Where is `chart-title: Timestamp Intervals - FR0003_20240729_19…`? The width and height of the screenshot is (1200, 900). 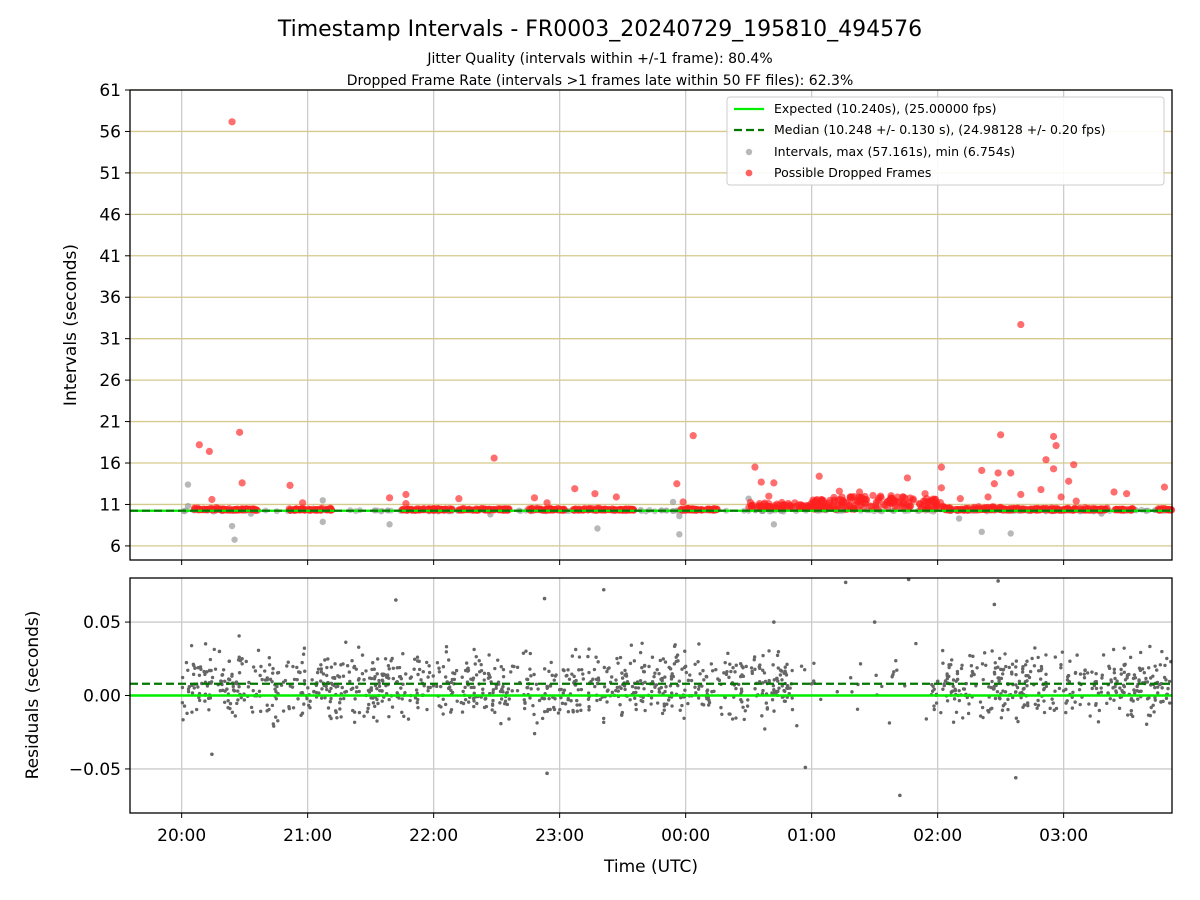 chart-title: Timestamp Intervals - FR0003_20240729_19… is located at coordinates (599, 29).